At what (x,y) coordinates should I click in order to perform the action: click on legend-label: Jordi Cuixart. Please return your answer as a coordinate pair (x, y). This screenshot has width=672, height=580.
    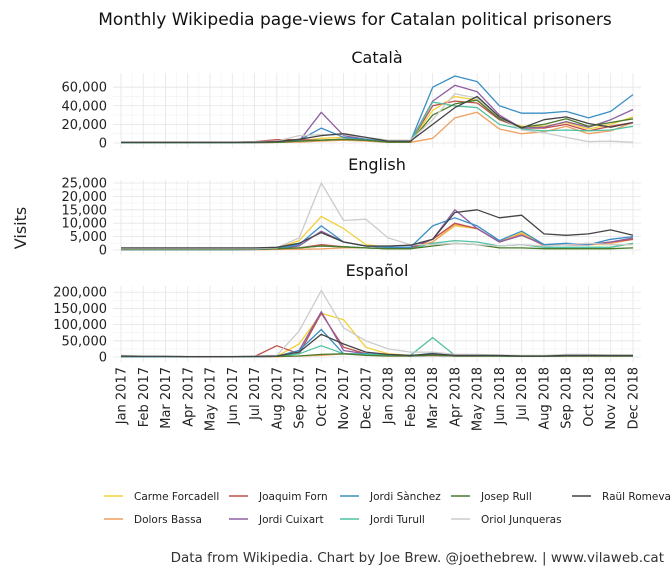
    Looking at the image, I should click on (291, 520).